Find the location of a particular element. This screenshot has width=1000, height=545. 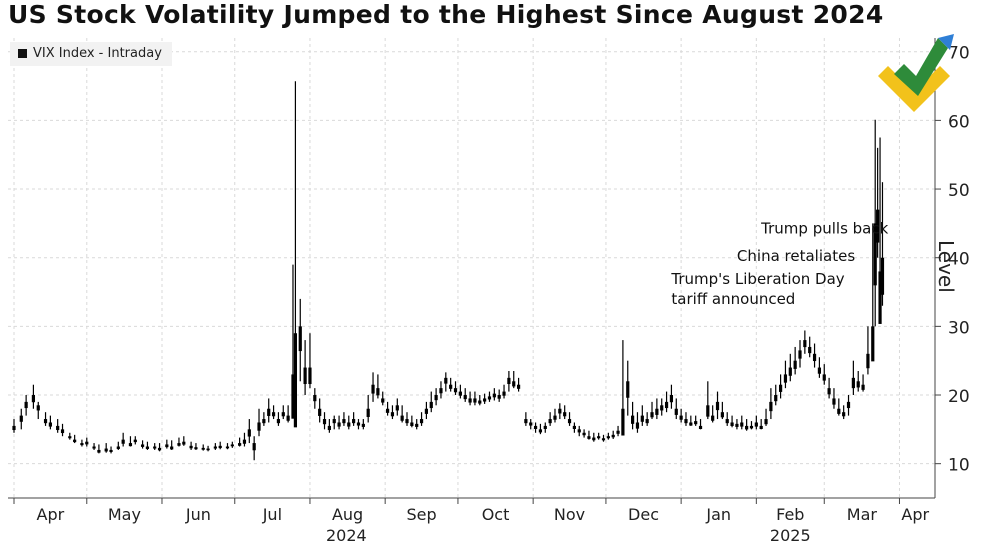

logo-green-arrow is located at coordinates (921, 67).